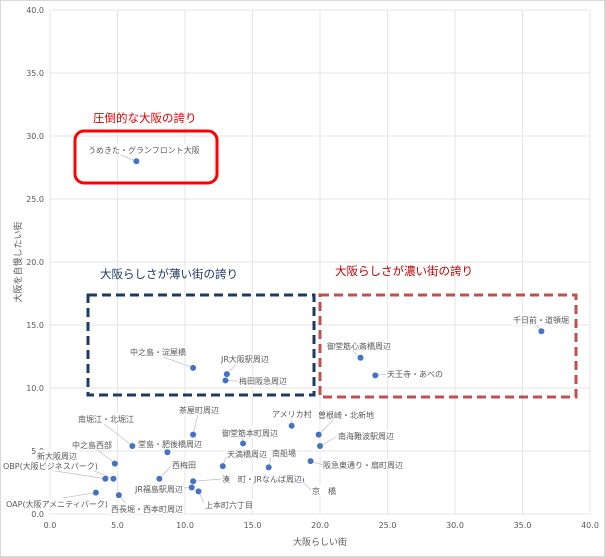  I want to click on x-tick-label: 0.0, so click(50, 525).